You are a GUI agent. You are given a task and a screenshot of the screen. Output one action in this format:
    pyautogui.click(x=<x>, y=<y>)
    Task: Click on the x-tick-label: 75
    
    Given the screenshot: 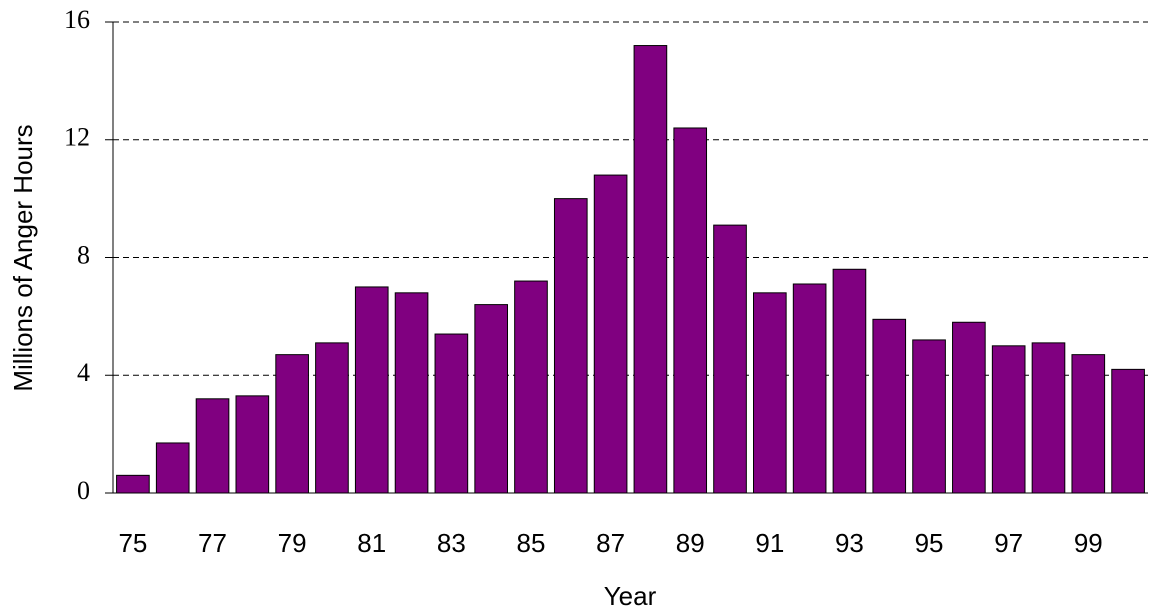 What is the action you would take?
    pyautogui.click(x=132, y=543)
    